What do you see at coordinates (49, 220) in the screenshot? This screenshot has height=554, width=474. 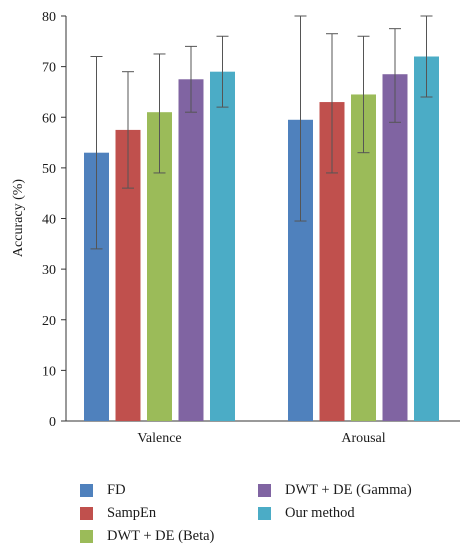 I see `y-tick-label-40: 40` at bounding box center [49, 220].